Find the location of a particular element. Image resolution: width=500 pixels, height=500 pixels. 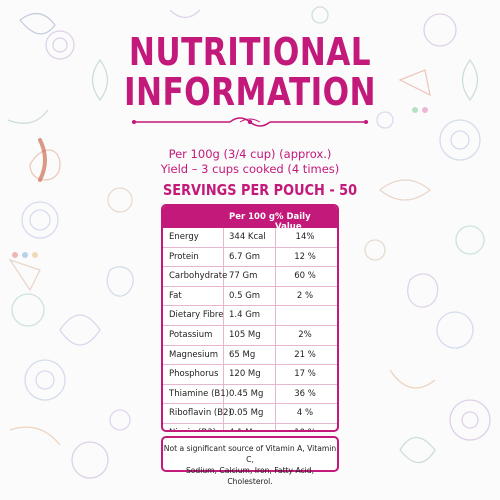

table-header: Per 100 g % Daily Value is located at coordinates (250, 219).